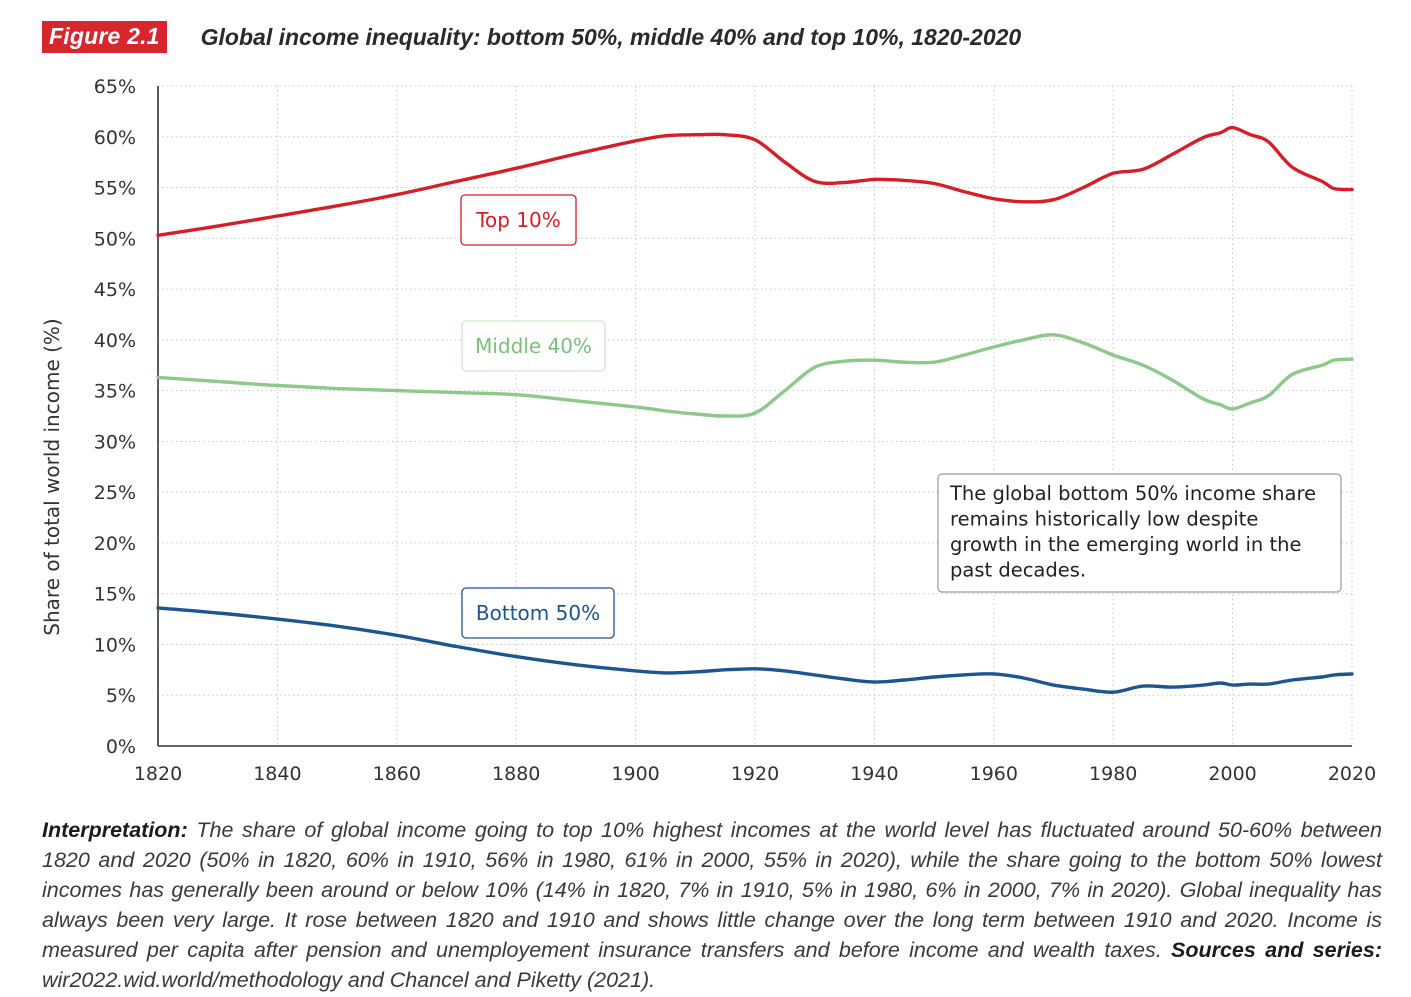  I want to click on y-tick-label: 5%, so click(121, 696).